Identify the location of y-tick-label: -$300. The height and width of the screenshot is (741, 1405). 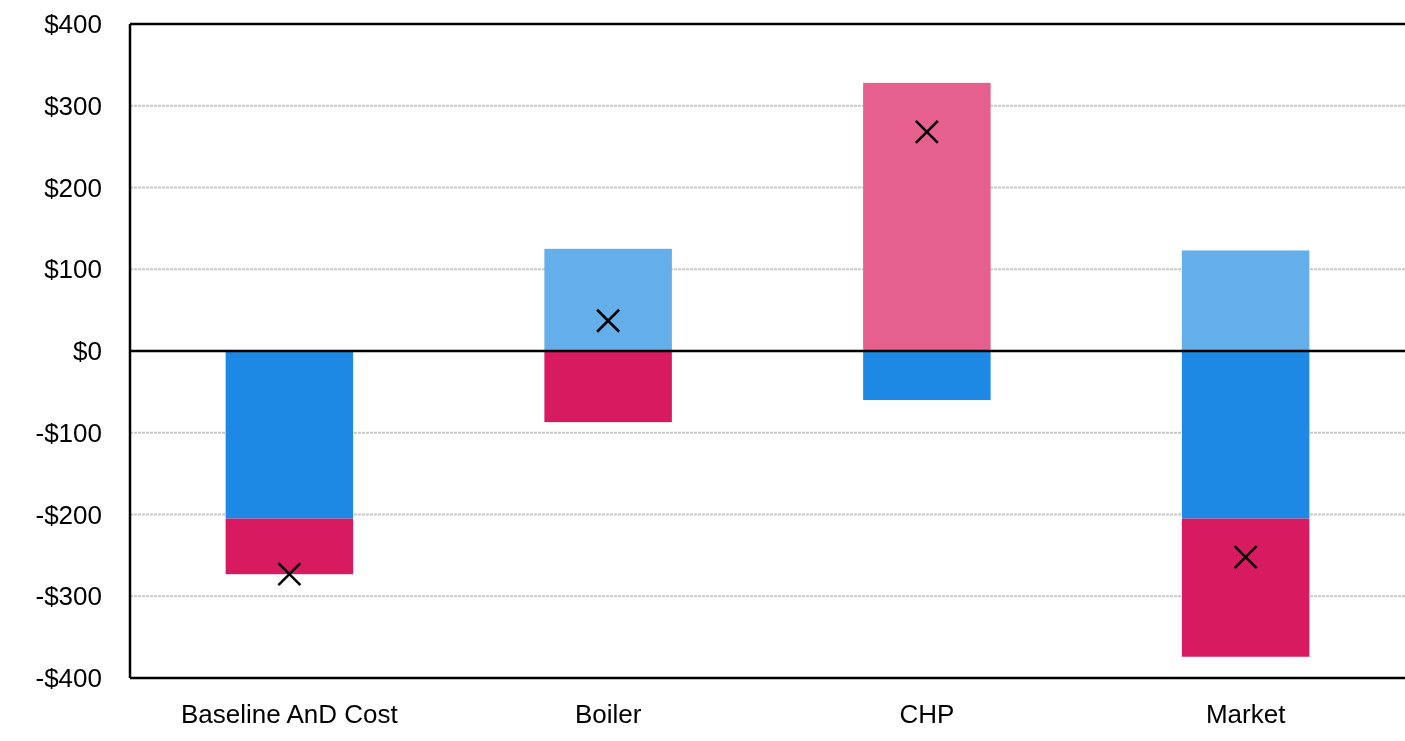
(68, 596).